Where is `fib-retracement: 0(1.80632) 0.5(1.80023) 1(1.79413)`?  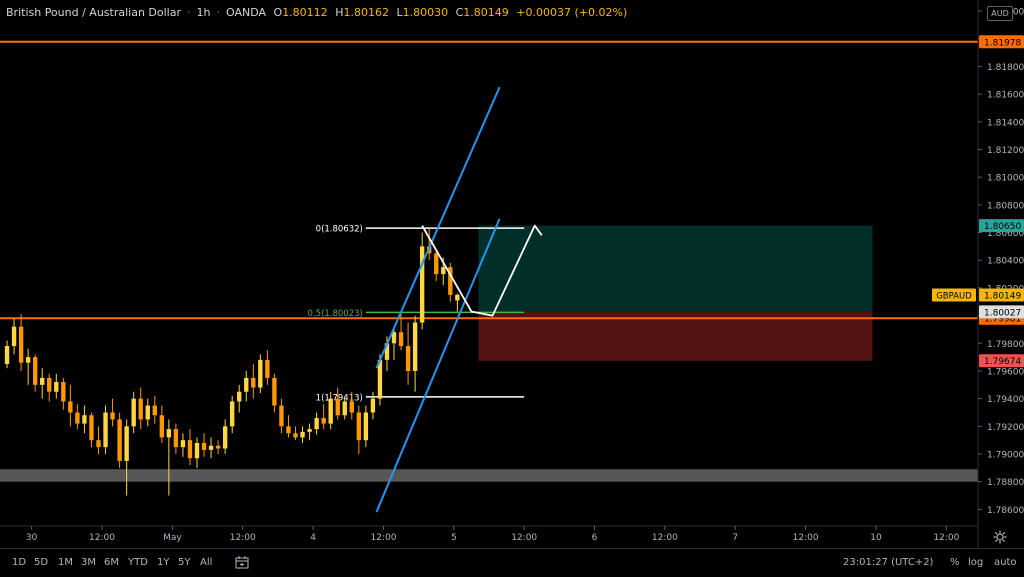 fib-retracement: 0(1.80632) 0.5(1.80023) 1(1.79413) is located at coordinates (416, 314).